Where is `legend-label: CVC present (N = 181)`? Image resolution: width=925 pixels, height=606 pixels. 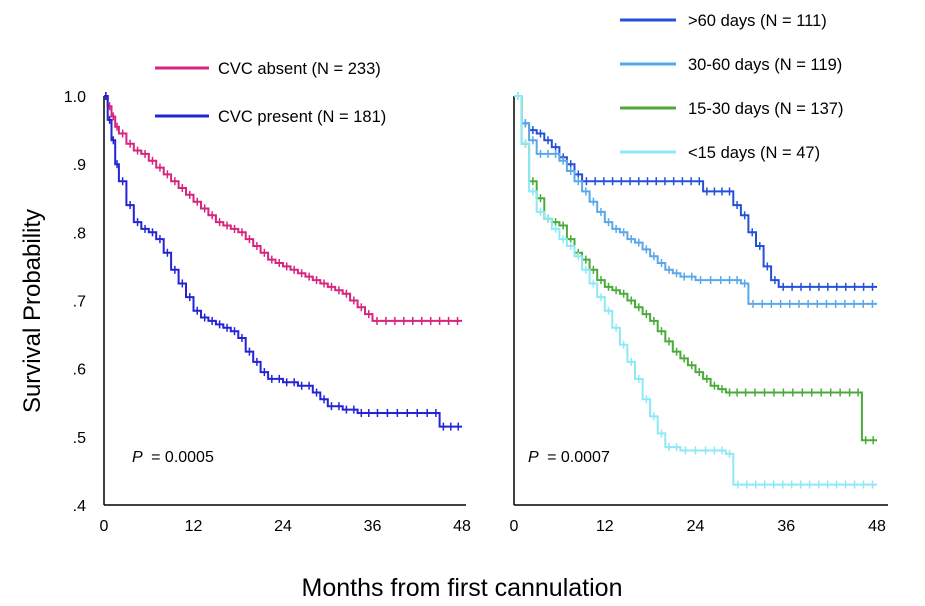 legend-label: CVC present (N = 181) is located at coordinates (302, 117).